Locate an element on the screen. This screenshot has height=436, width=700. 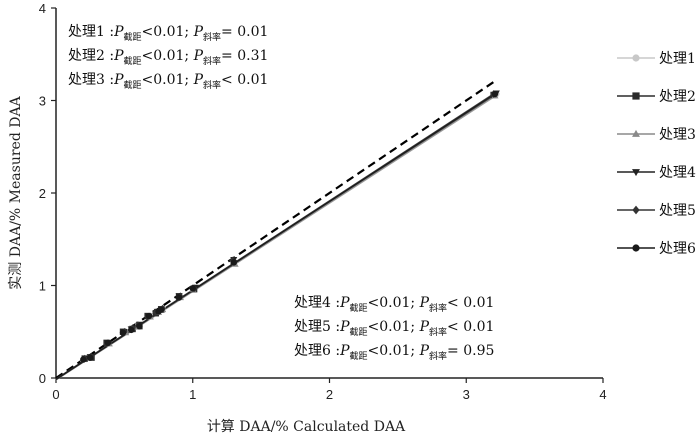
legend-label: 处理3 is located at coordinates (677, 135).